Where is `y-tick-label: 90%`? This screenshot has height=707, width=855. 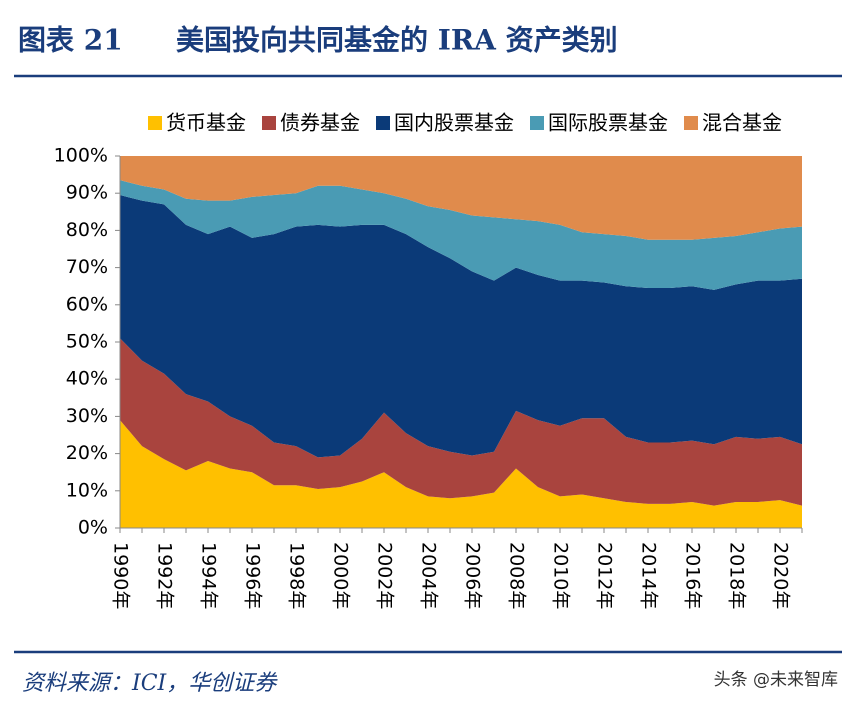 y-tick-label: 90% is located at coordinates (87, 193).